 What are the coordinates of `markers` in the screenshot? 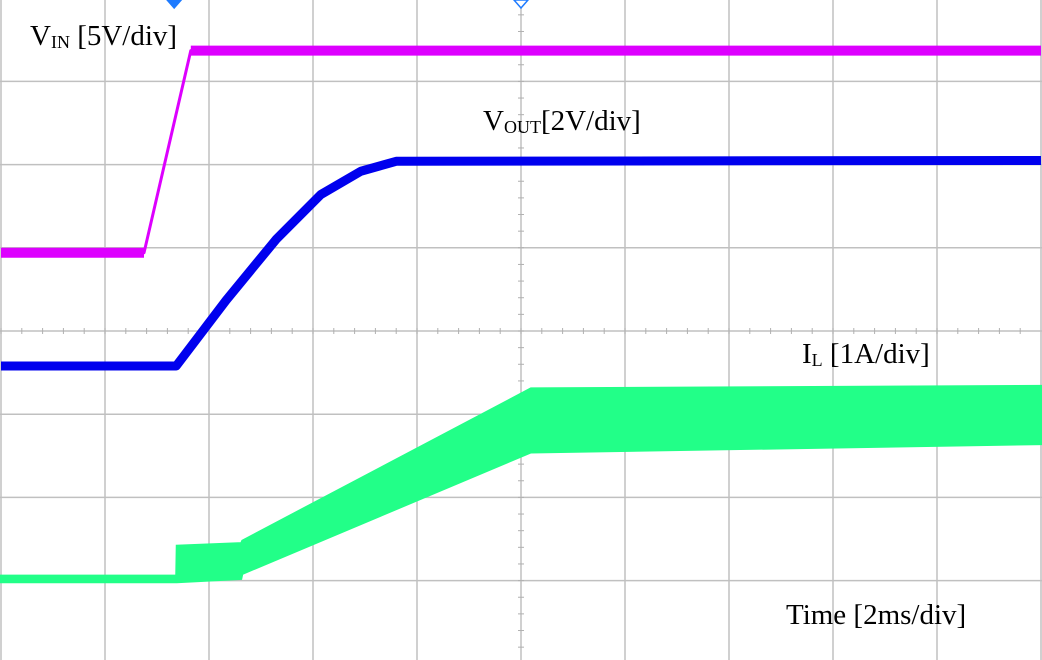 It's located at (347, 5).